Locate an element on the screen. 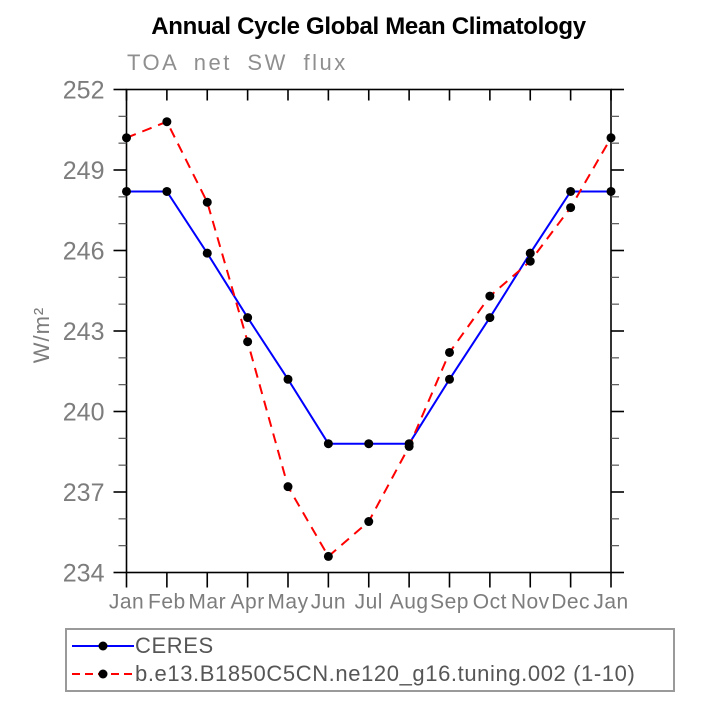 The image size is (713, 713). x-tick-label: Mar is located at coordinates (207, 602).